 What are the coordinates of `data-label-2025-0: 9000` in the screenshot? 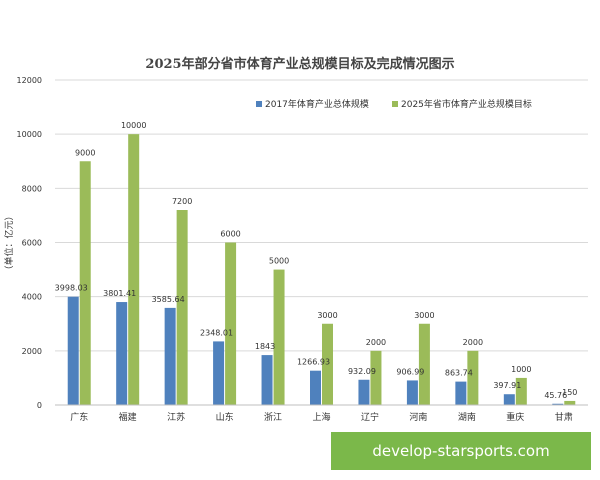 It's located at (85, 152).